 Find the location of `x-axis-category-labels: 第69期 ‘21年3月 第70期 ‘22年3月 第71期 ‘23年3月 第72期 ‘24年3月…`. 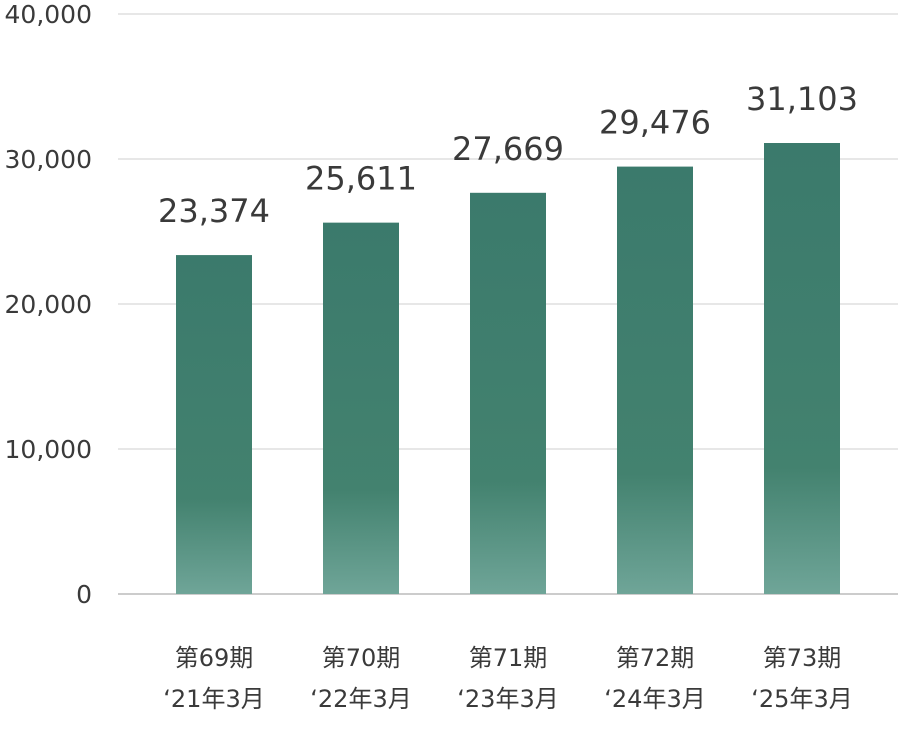

x-axis-category-labels: 第69期 ‘21年3月 第70期 ‘22年3月 第71期 ‘23年3月 第72期 ‘24年3月… is located at coordinates (507, 678).